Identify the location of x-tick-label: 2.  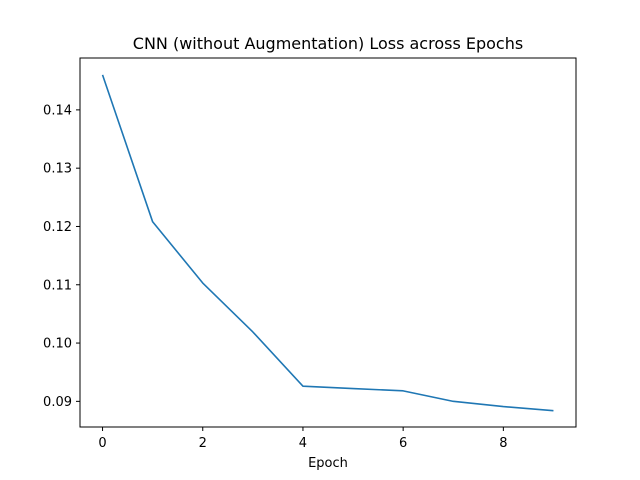
(203, 443).